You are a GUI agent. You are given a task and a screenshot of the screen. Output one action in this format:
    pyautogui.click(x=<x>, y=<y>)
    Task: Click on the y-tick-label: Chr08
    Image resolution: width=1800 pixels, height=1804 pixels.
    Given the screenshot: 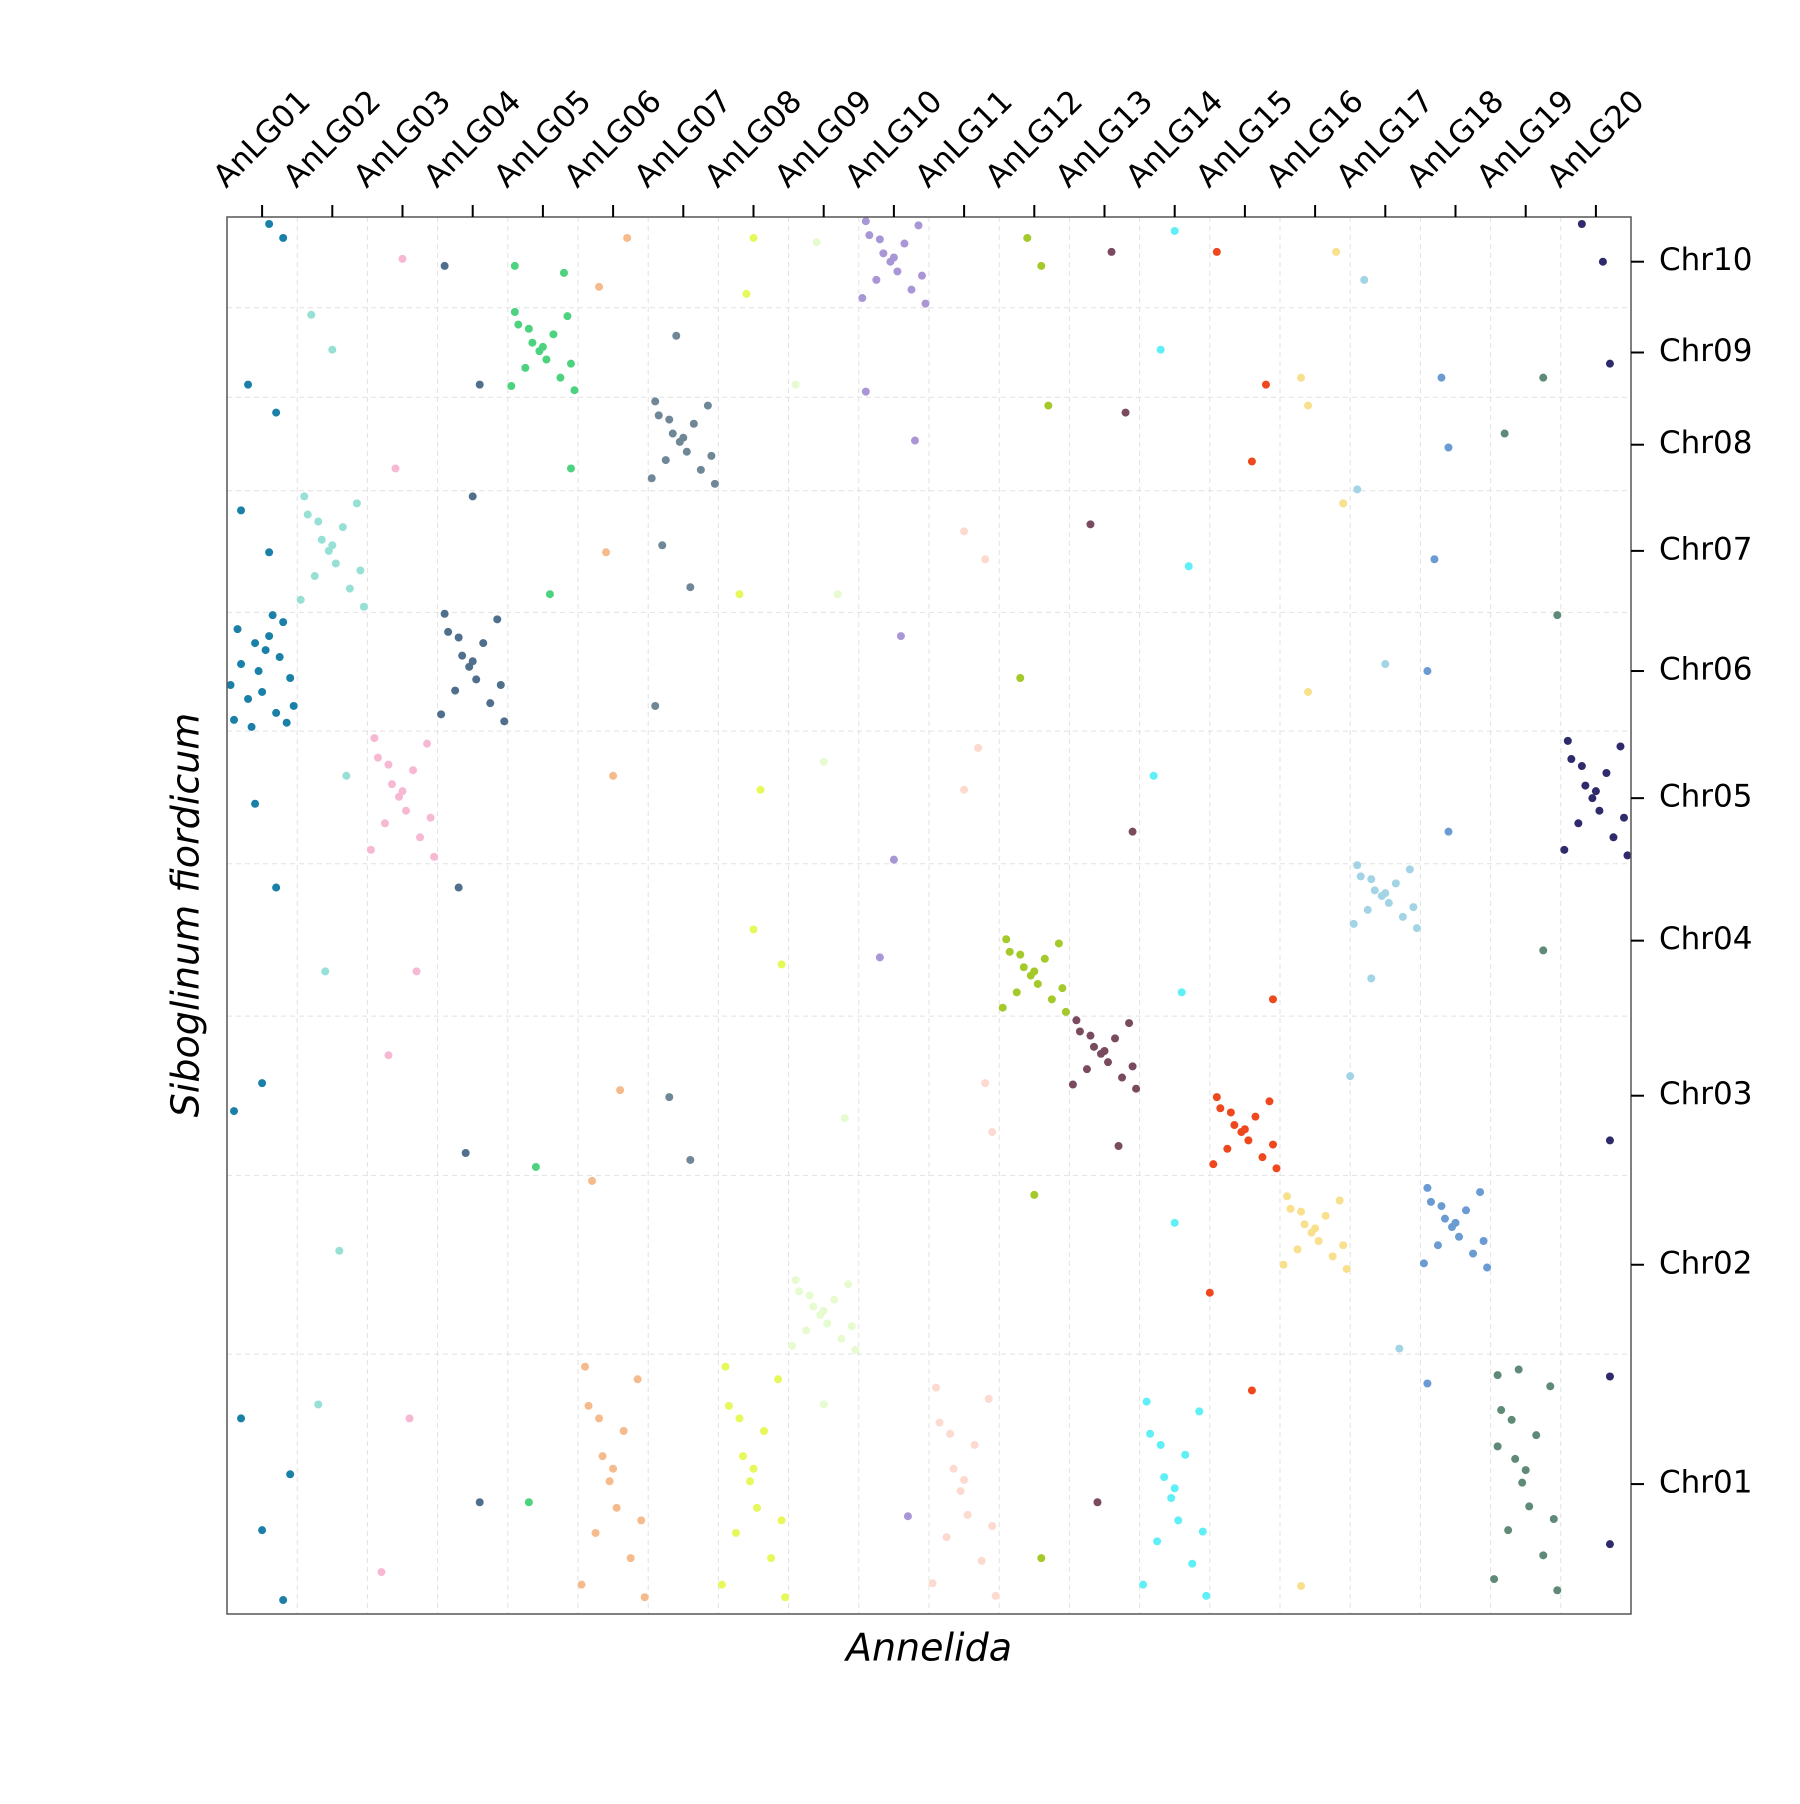 What is the action you would take?
    pyautogui.click(x=1705, y=443)
    